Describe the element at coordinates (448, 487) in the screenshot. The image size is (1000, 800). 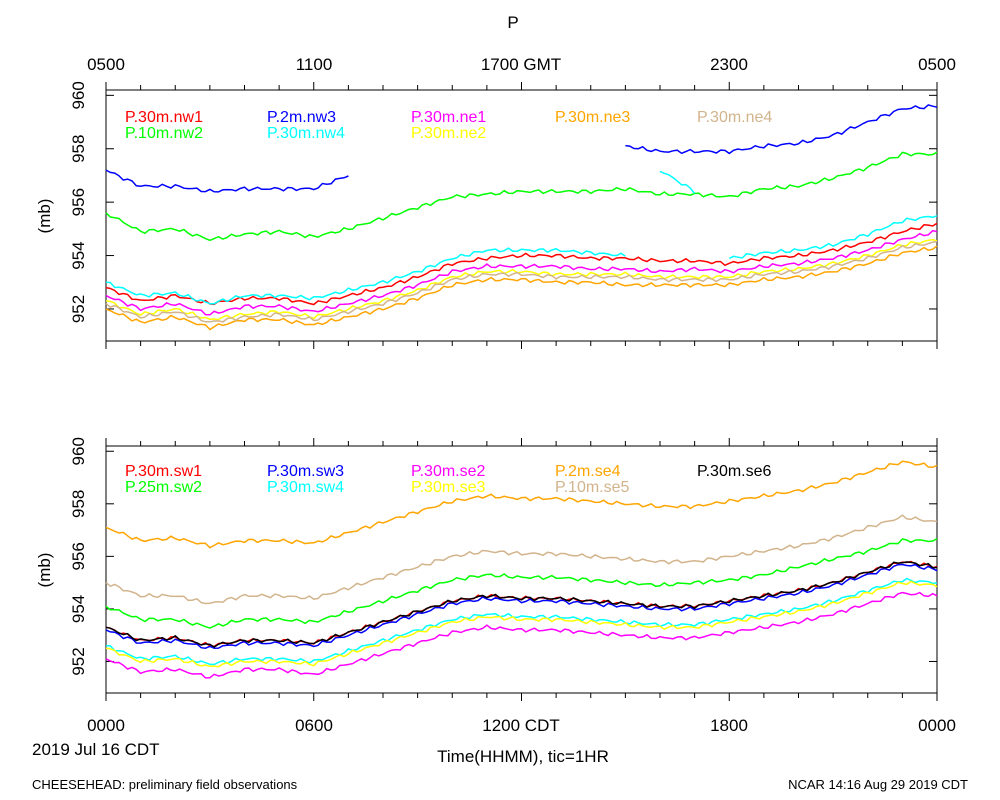
I see `legend-entry: P.30m.se3` at that location.